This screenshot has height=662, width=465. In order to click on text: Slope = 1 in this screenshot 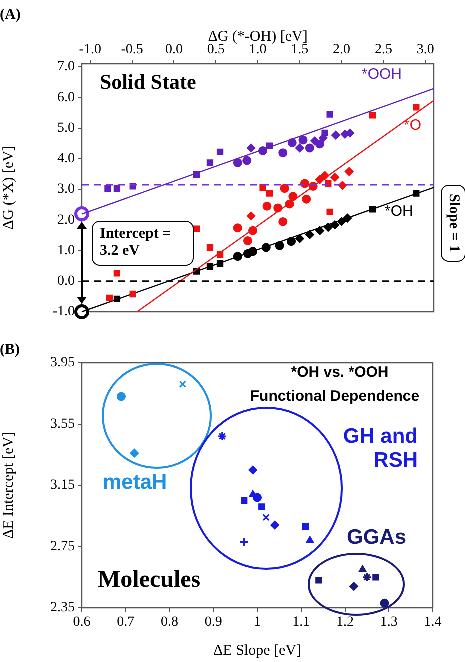, I will do `click(453, 223)`.